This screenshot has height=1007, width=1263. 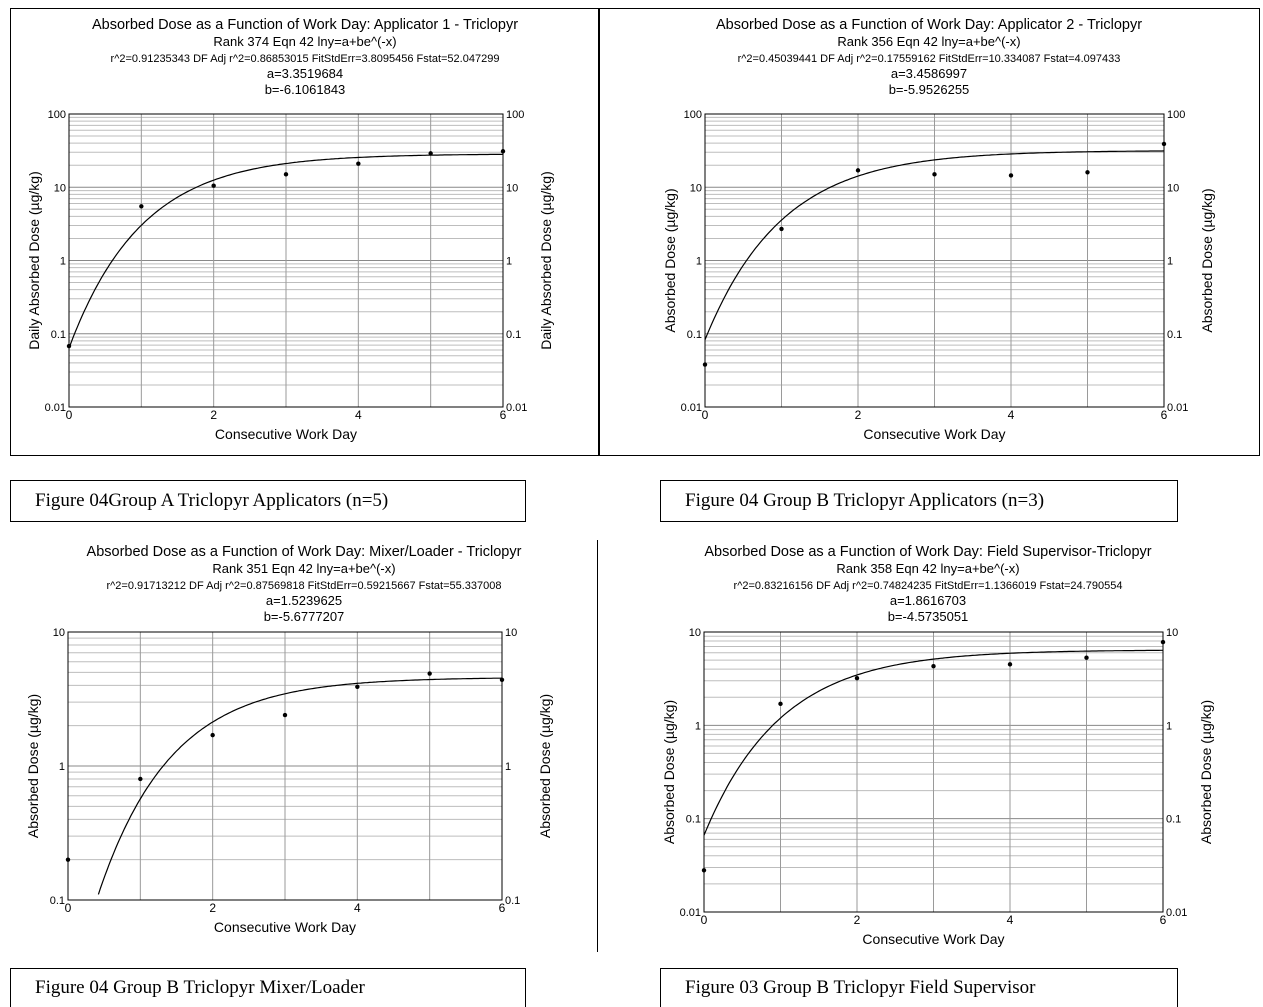 What do you see at coordinates (928, 41) in the screenshot?
I see `chart-subtitle-line: Rank 356 Eqn 42 lny=a+be^(-x)` at bounding box center [928, 41].